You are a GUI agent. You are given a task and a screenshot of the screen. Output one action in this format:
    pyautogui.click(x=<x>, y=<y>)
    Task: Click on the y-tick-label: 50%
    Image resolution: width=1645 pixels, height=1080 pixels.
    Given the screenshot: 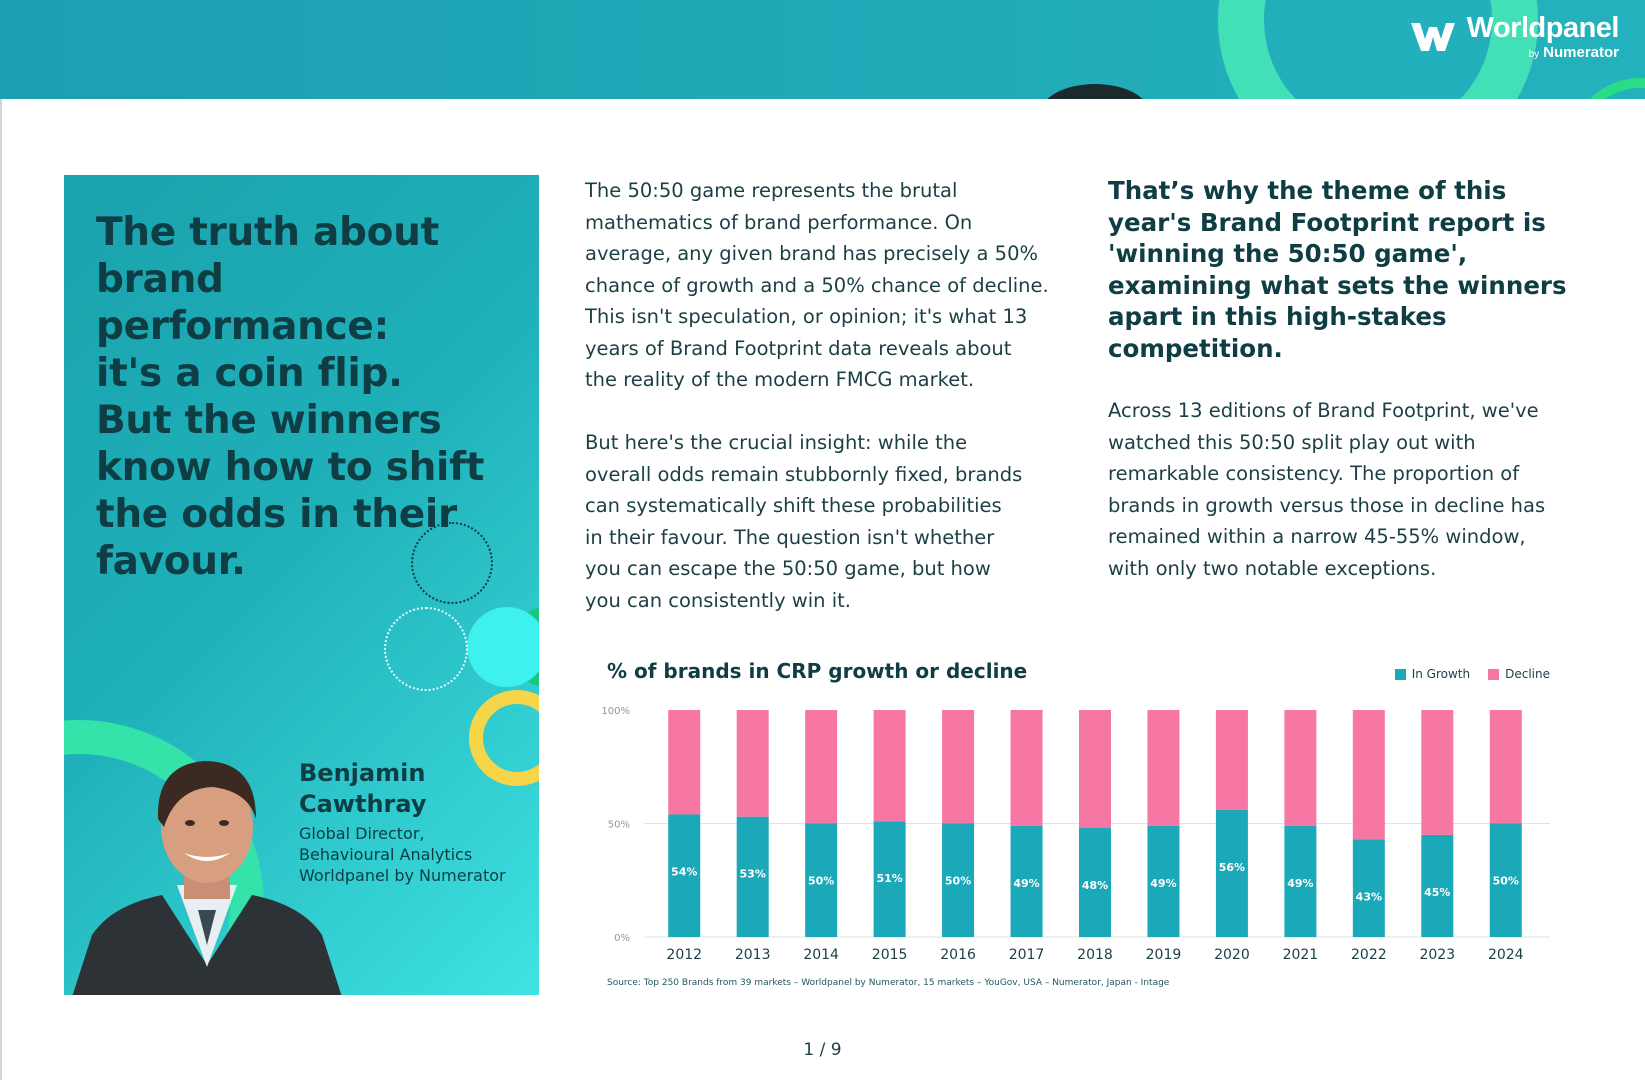 What is the action you would take?
    pyautogui.click(x=619, y=825)
    